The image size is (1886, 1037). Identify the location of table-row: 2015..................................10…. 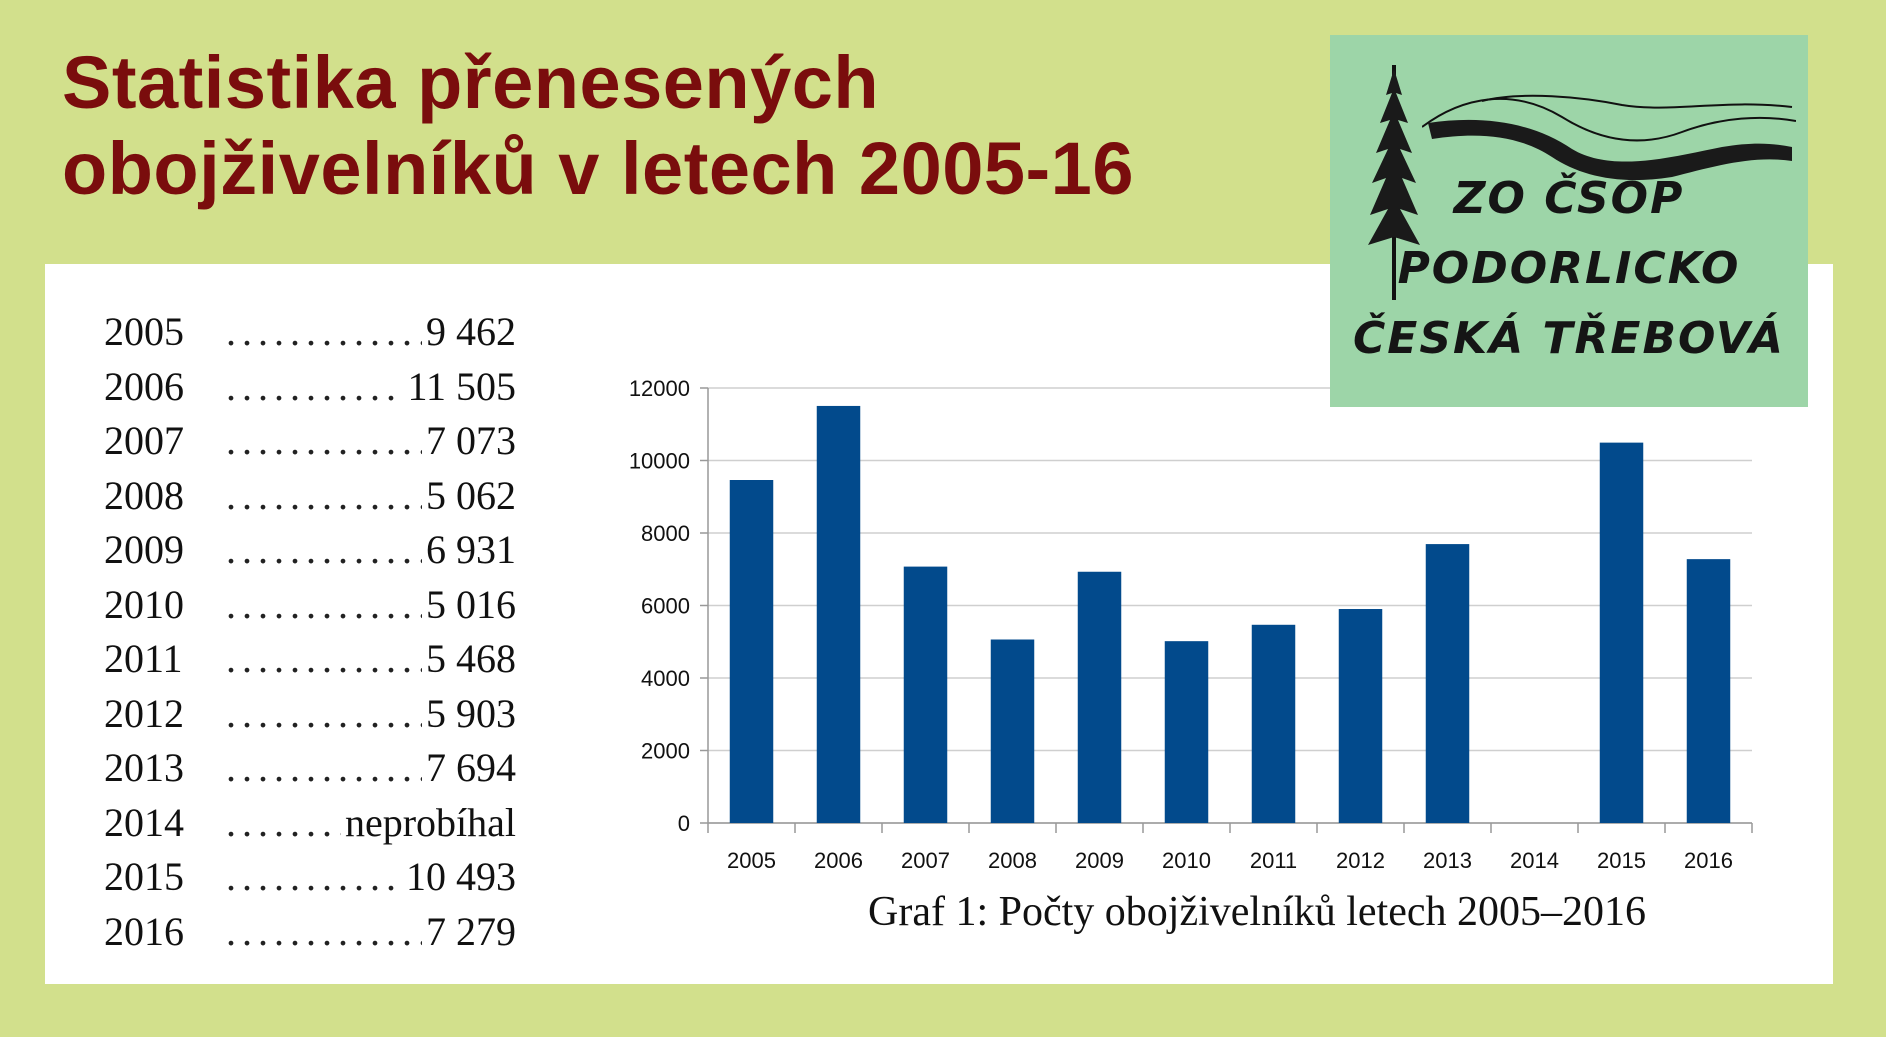
(310, 880).